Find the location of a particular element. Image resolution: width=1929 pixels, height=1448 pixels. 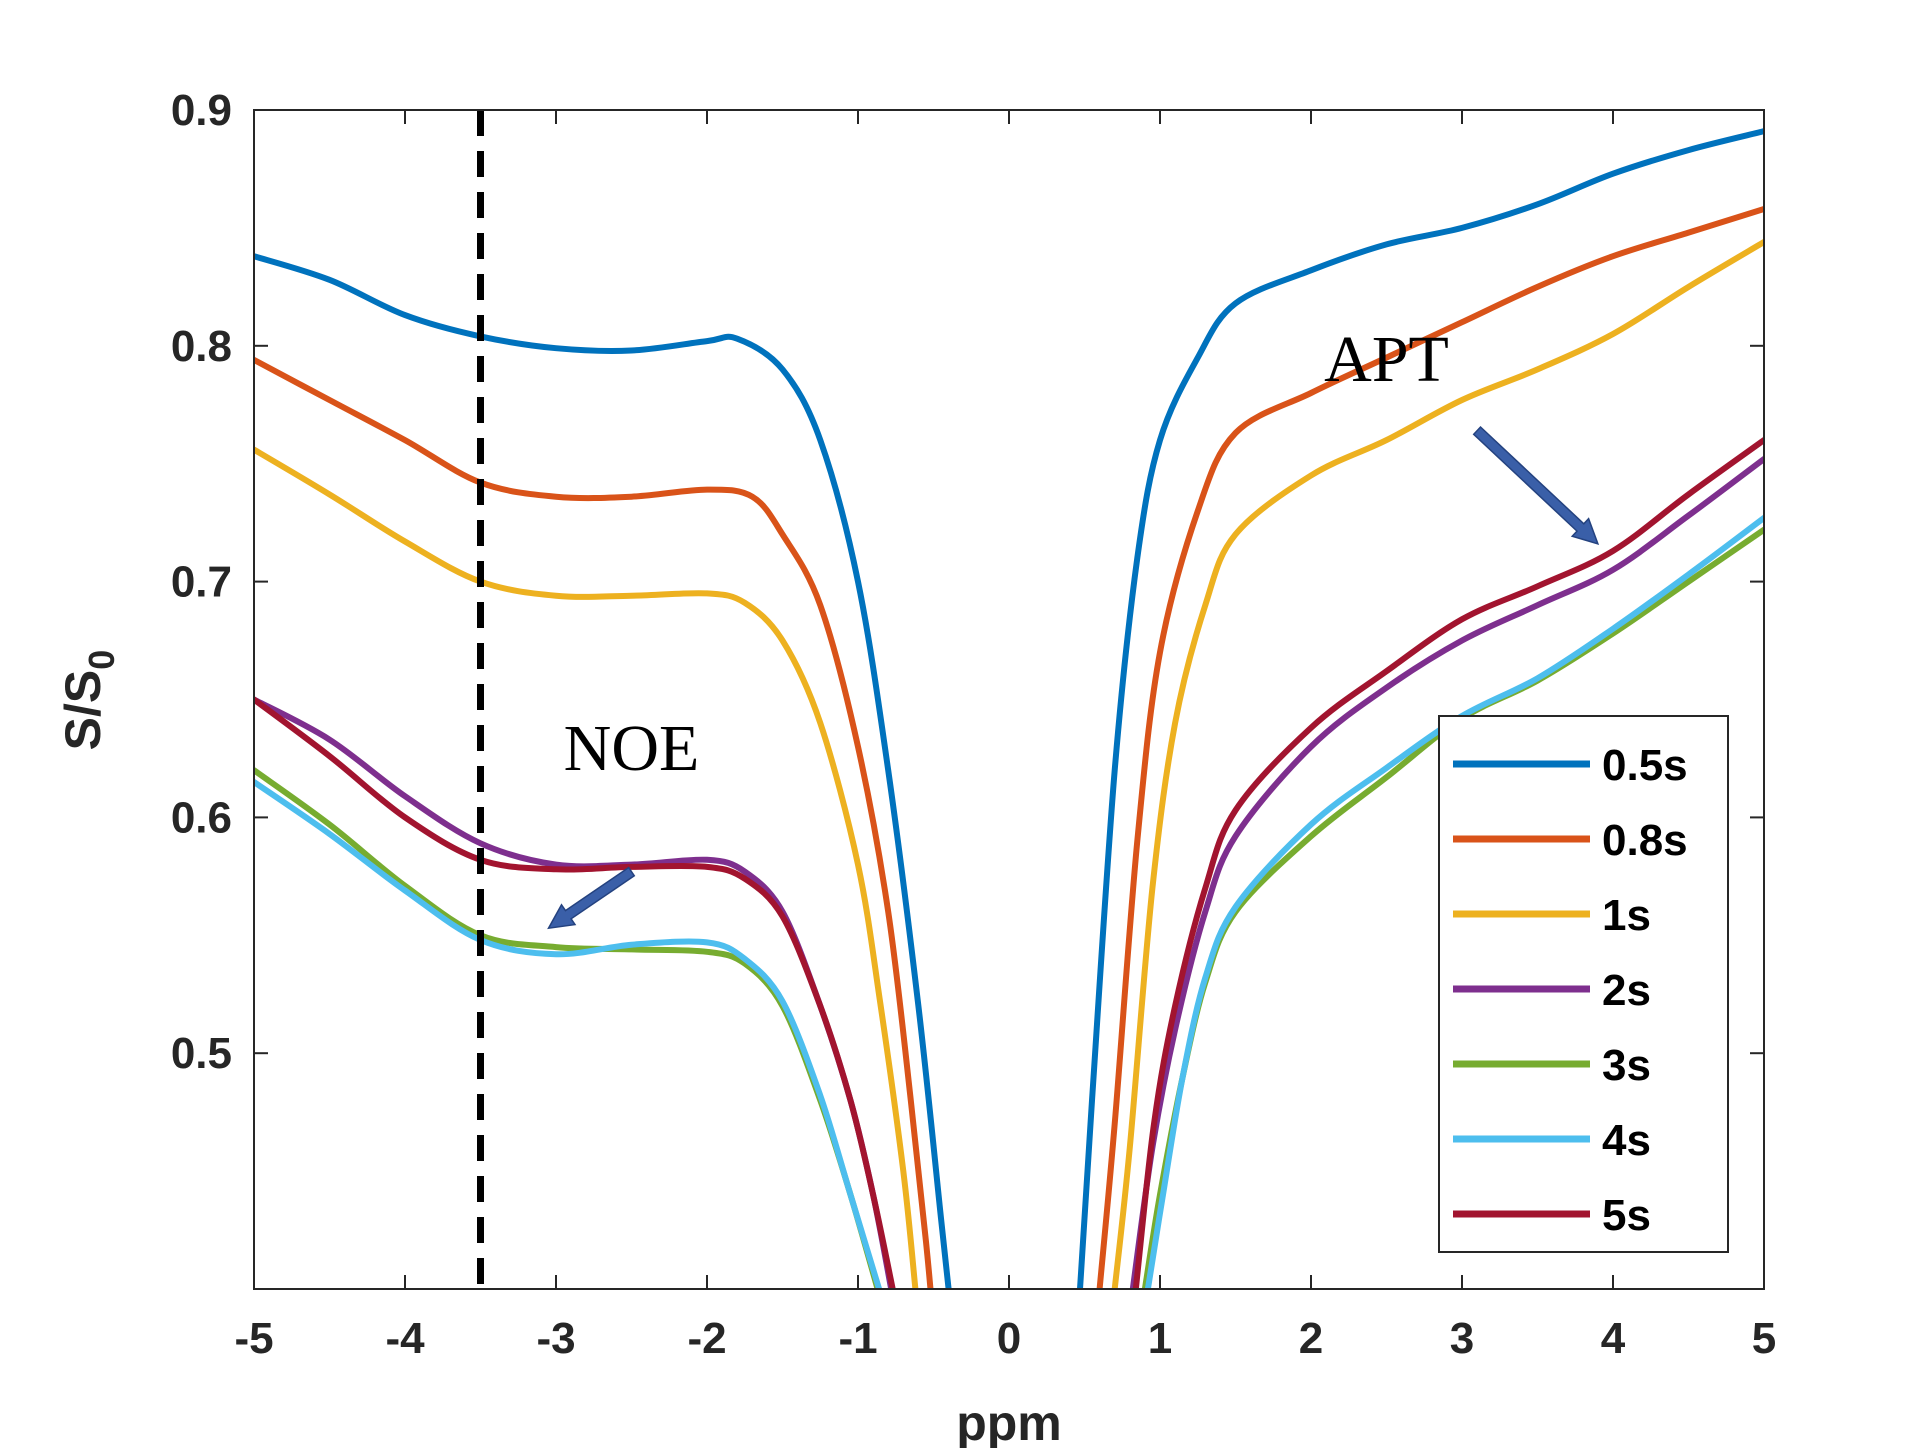

x-tick-label: -3 is located at coordinates (555, 1338).